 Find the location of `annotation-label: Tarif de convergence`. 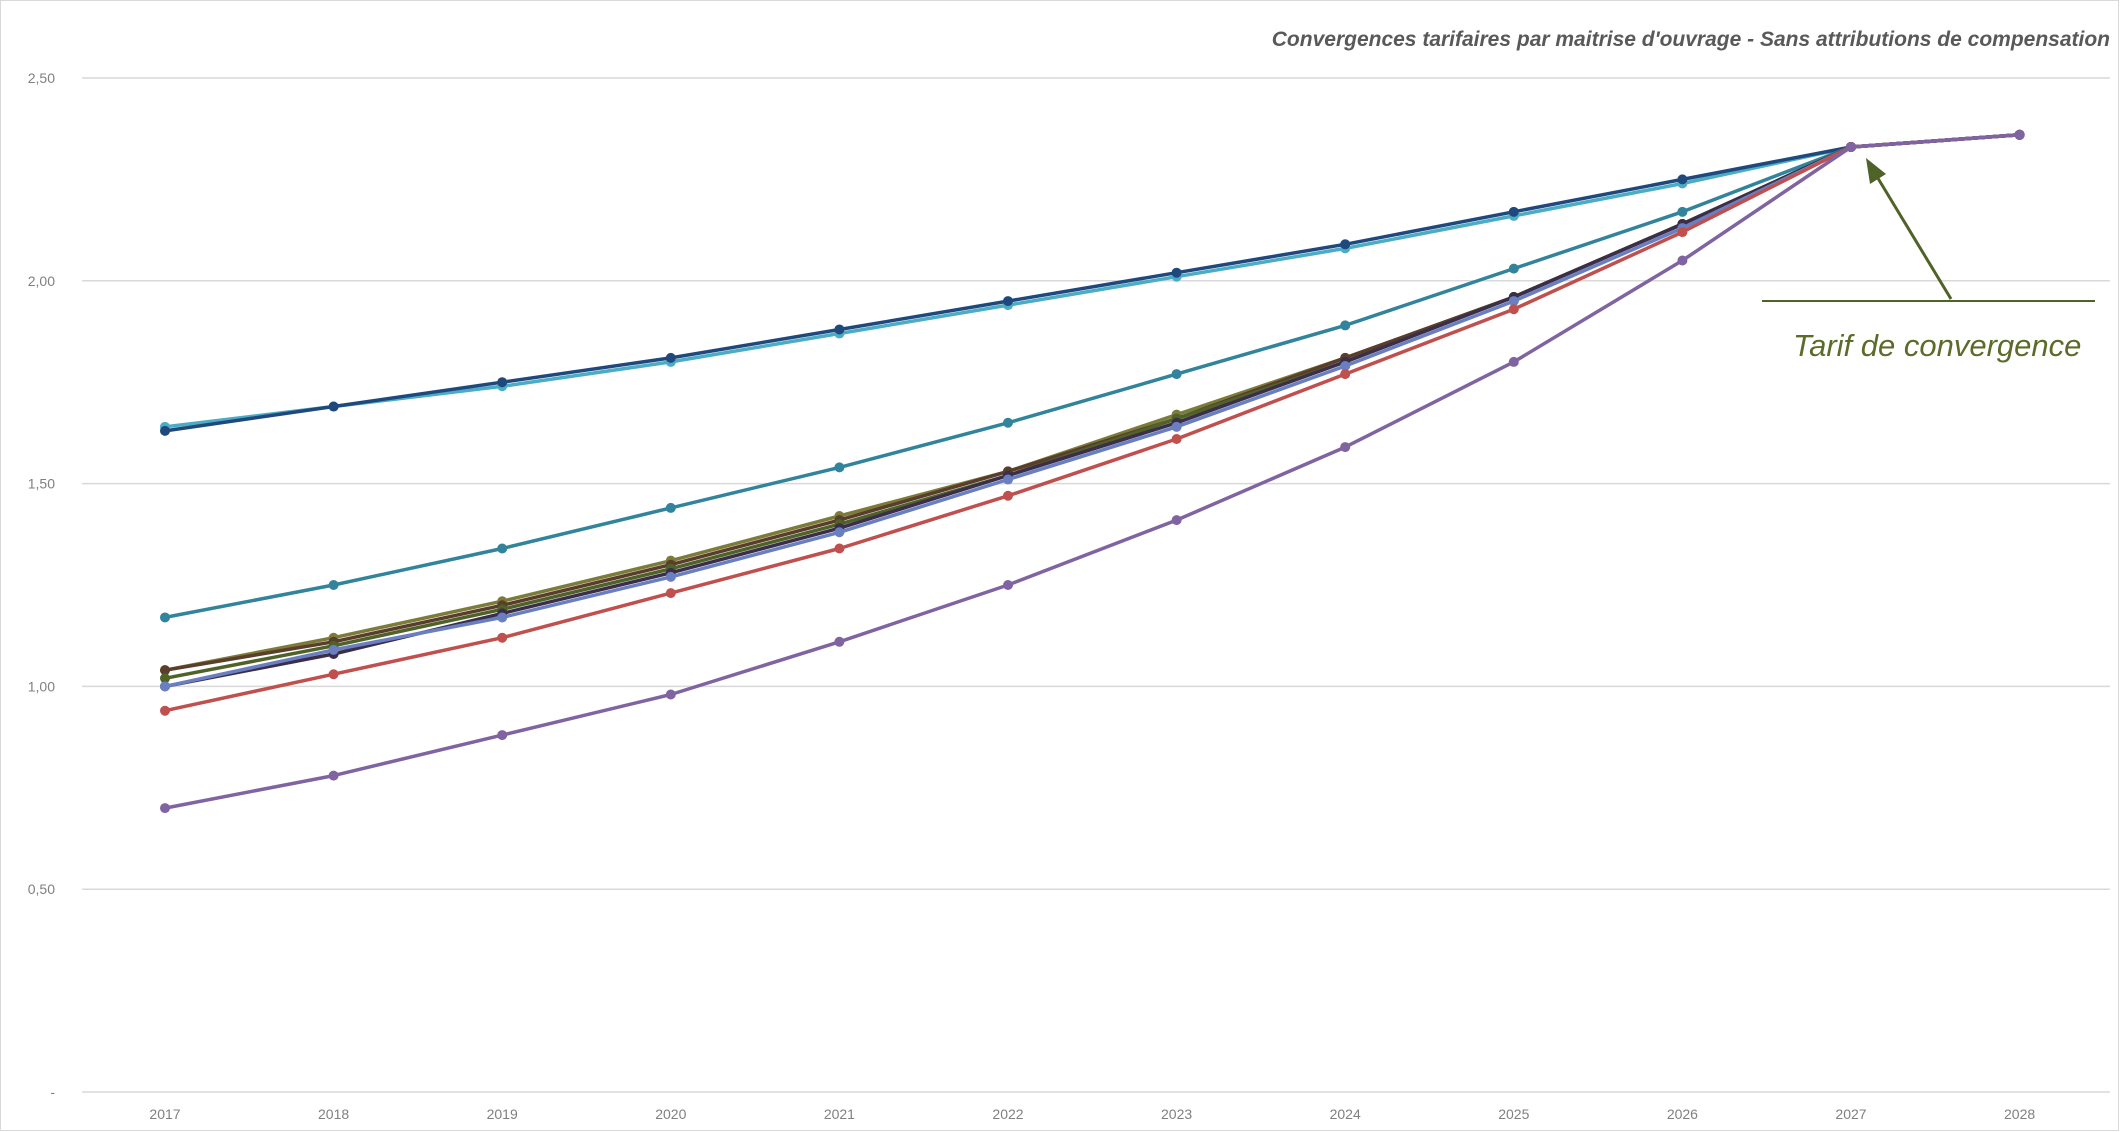

annotation-label: Tarif de convergence is located at coordinates (1937, 345).